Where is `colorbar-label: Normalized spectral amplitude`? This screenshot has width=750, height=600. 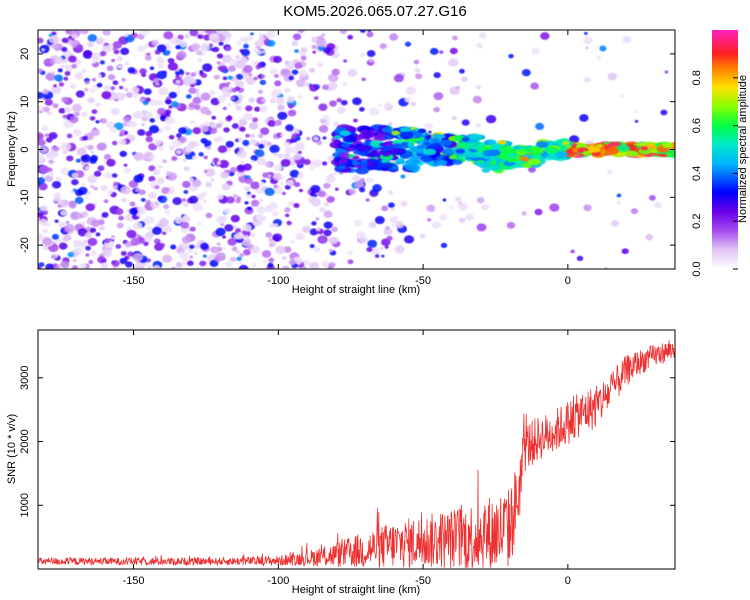 colorbar-label: Normalized spectral amplitude is located at coordinates (743, 149).